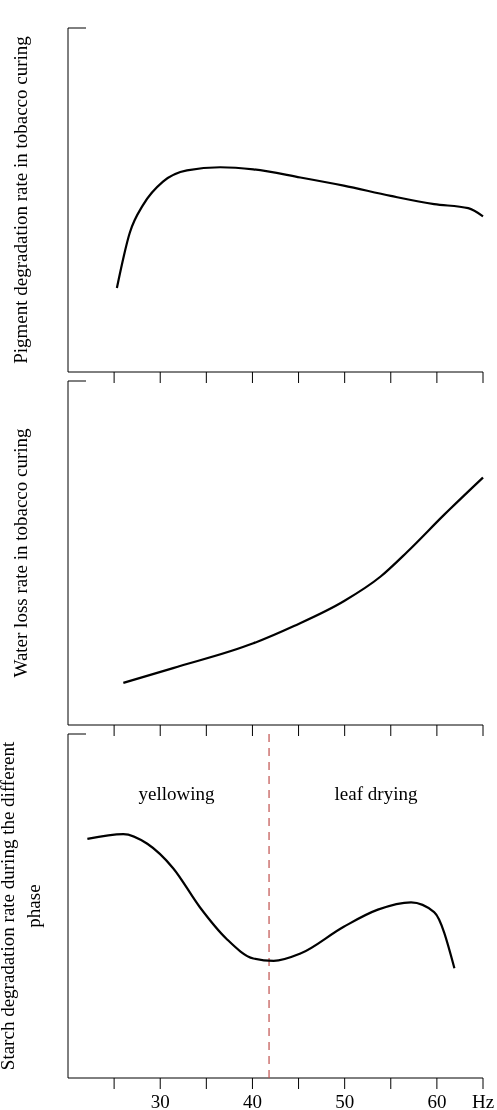 This screenshot has width=497, height=1110. Describe the element at coordinates (160, 1100) in the screenshot. I see `x-tick-label: 30` at that location.